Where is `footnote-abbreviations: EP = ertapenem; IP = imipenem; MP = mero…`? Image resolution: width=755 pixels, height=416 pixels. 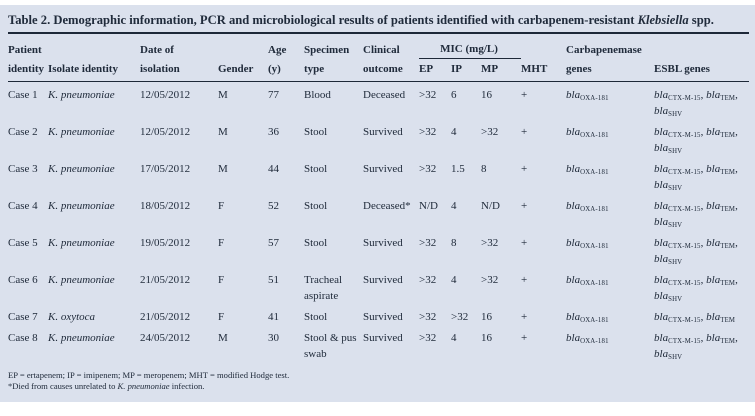 footnote-abbreviations: EP = ertapenem; IP = imipenem; MP = mero… is located at coordinates (149, 375).